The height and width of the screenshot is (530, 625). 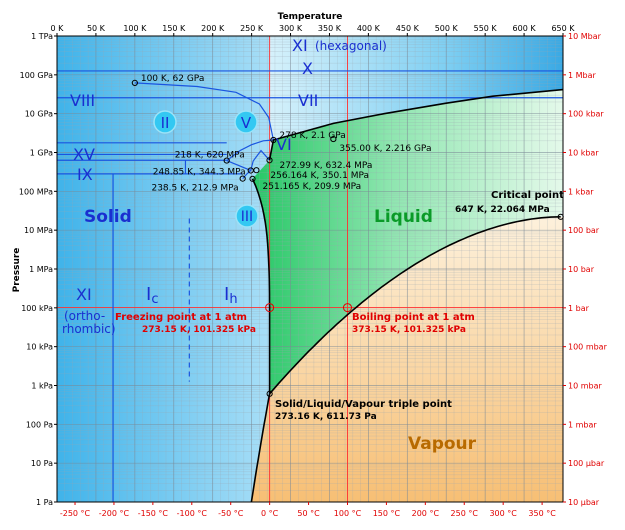 I want to click on top-tick-label: 250 K, so click(x=252, y=28).